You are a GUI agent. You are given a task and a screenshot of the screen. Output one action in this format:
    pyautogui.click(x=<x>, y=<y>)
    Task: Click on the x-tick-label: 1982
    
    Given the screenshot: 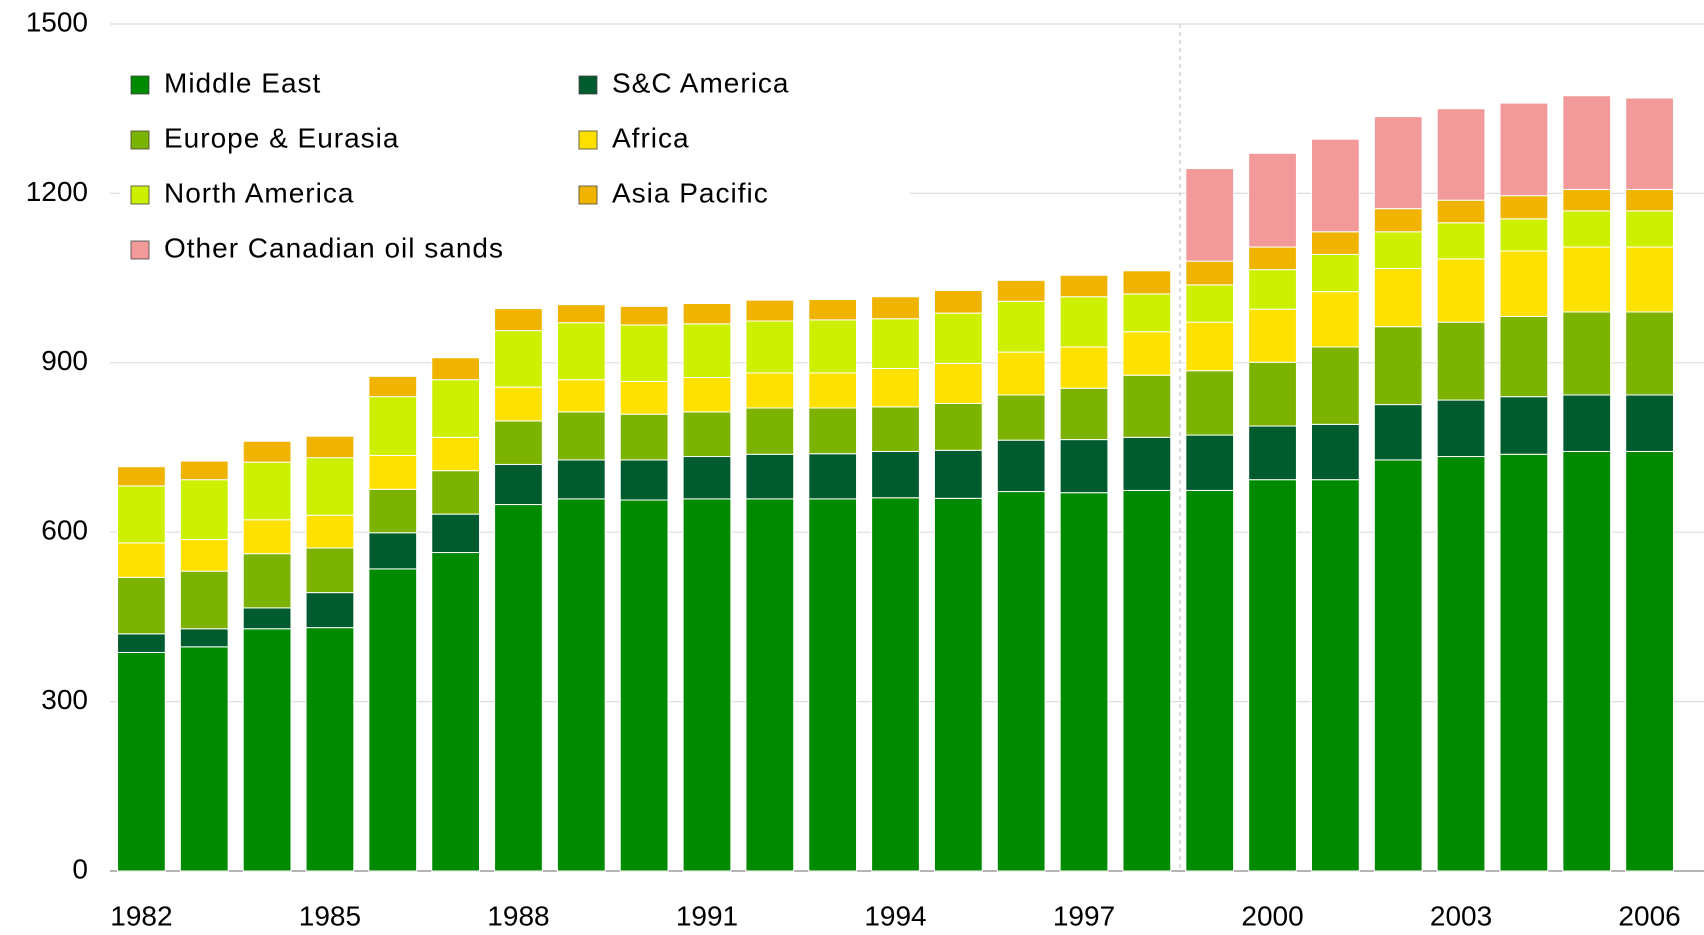 What is the action you would take?
    pyautogui.click(x=141, y=915)
    